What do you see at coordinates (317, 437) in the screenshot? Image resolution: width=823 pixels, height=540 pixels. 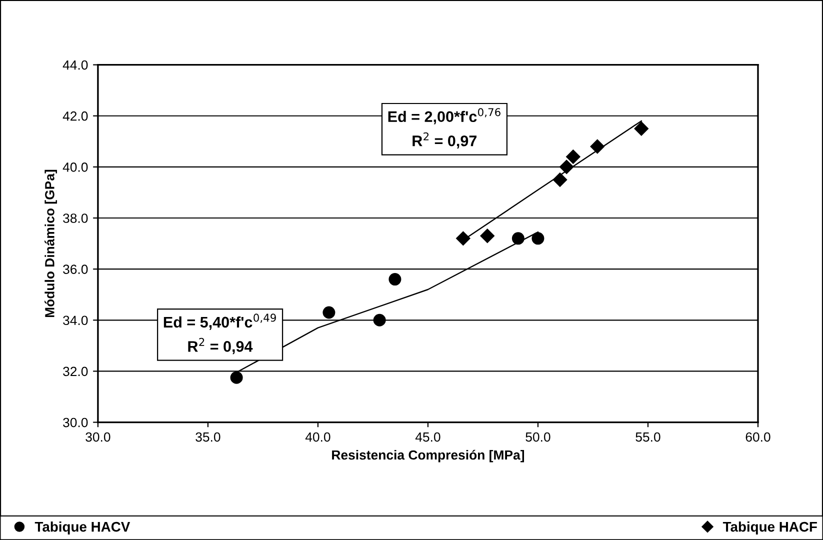 I see `x-tick-label: 40.0` at bounding box center [317, 437].